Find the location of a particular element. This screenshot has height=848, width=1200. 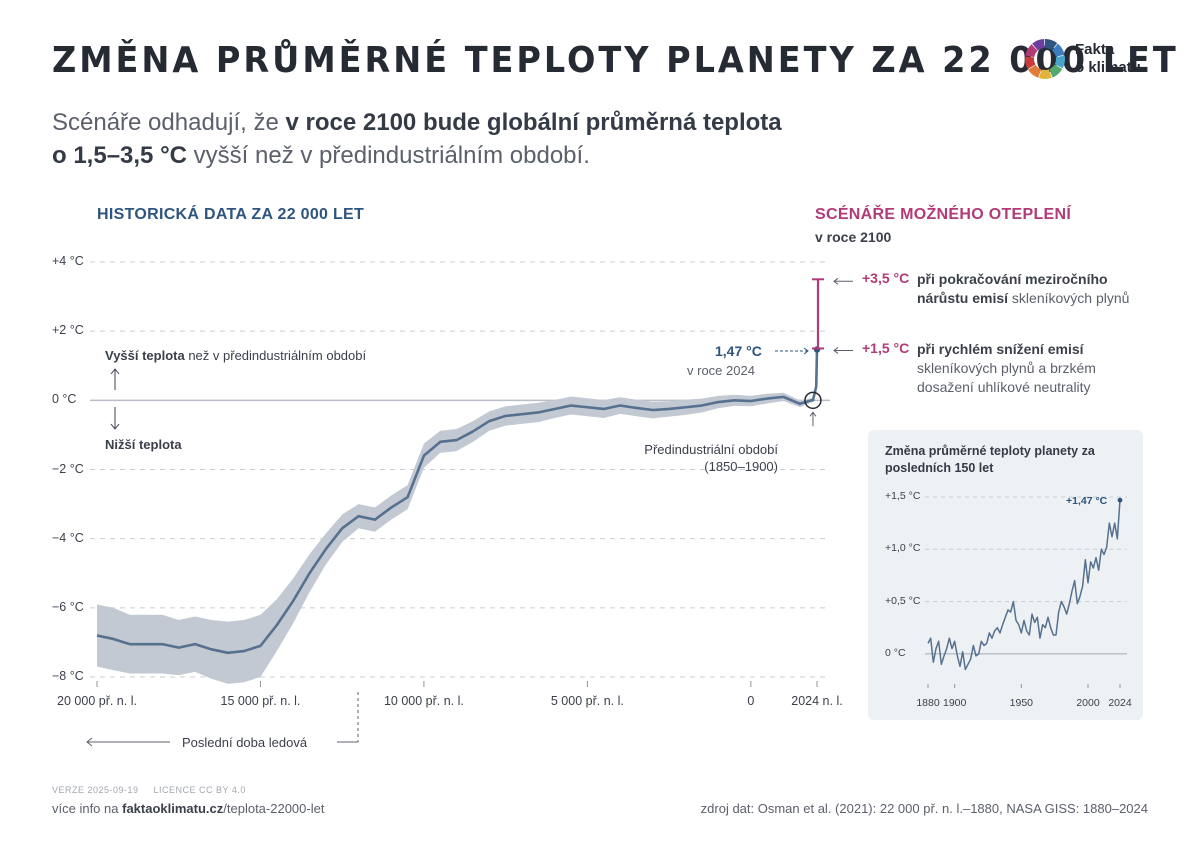

y-tick-label: +4 °C is located at coordinates (68, 261).